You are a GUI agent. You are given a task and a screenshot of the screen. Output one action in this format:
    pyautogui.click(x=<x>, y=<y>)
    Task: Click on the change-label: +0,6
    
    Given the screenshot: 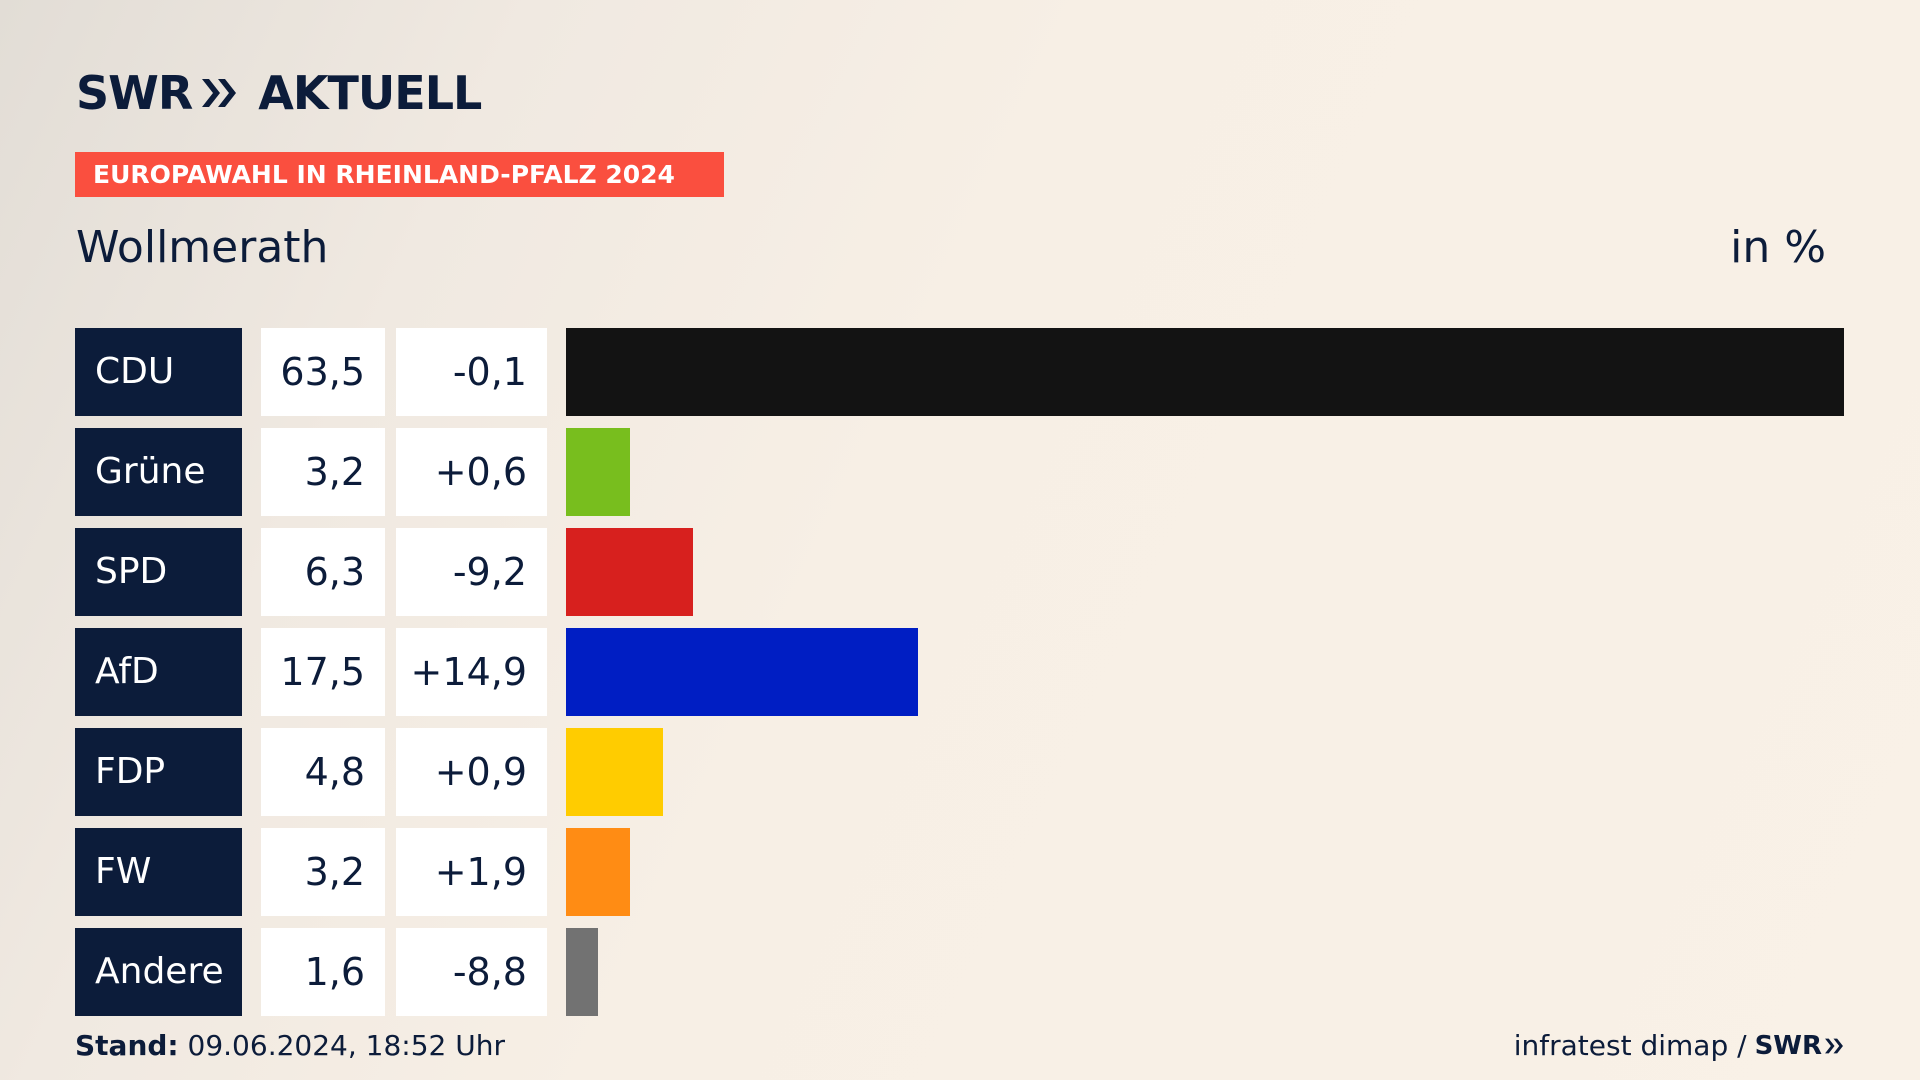 What is the action you would take?
    pyautogui.click(x=471, y=472)
    